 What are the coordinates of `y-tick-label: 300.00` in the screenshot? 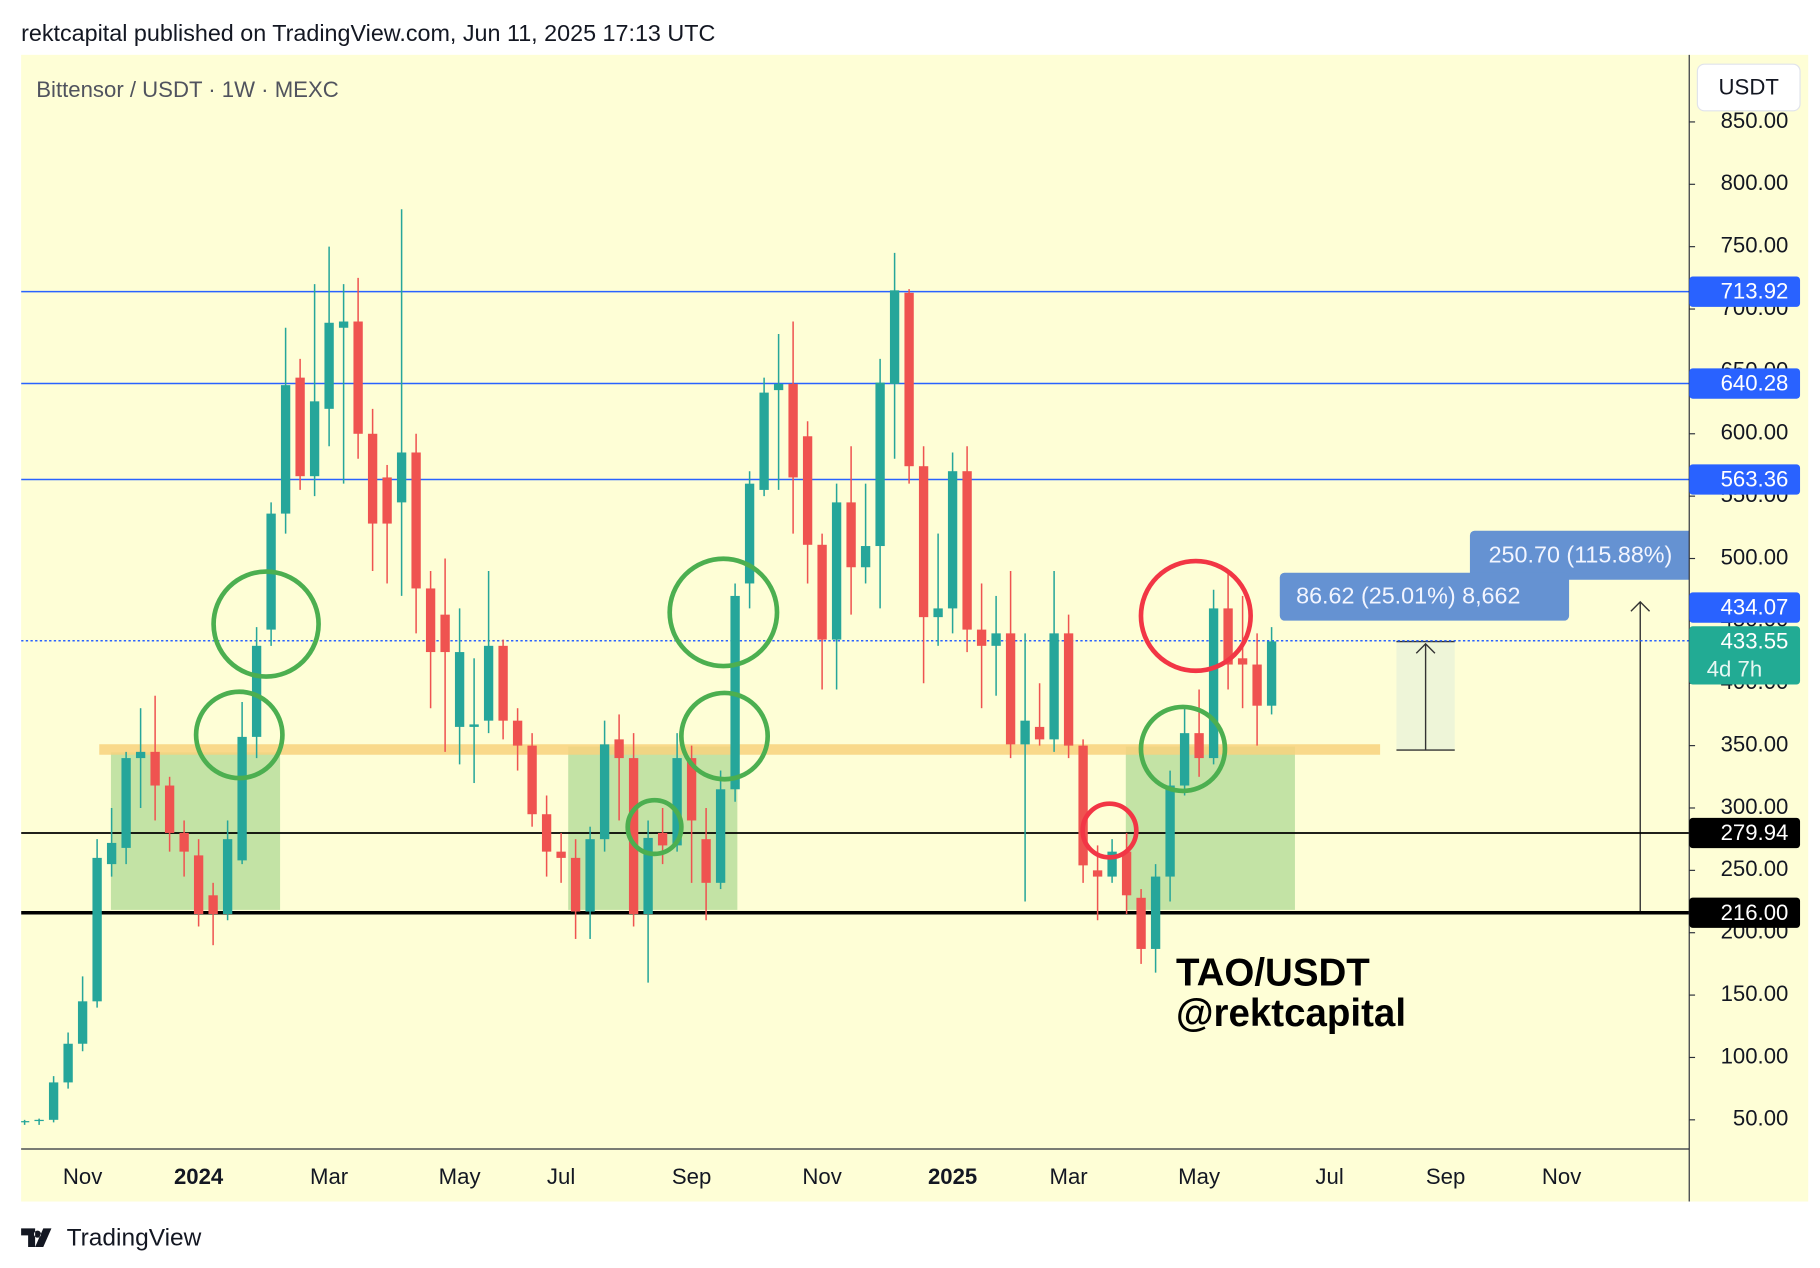 It's located at (1755, 806).